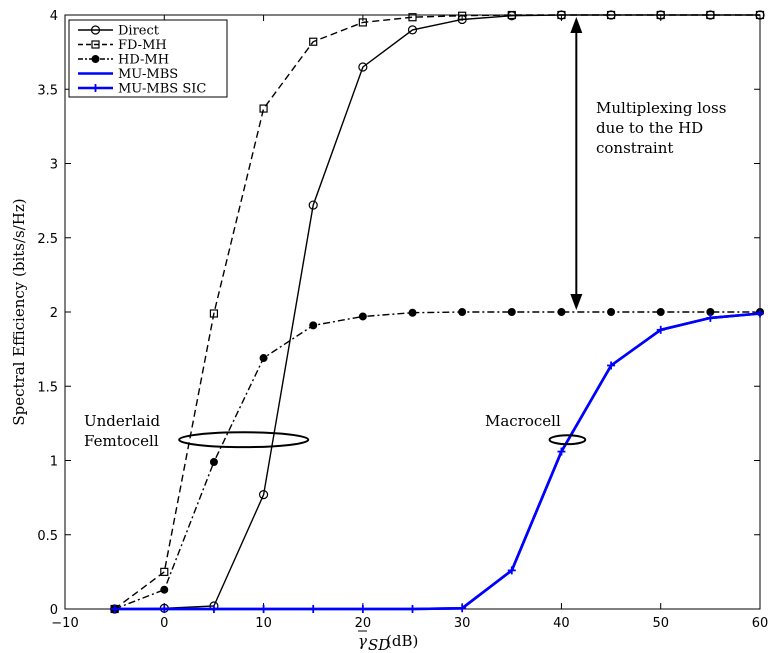 This screenshot has width=771, height=653. I want to click on legend-label: HD-MH, so click(143, 60).